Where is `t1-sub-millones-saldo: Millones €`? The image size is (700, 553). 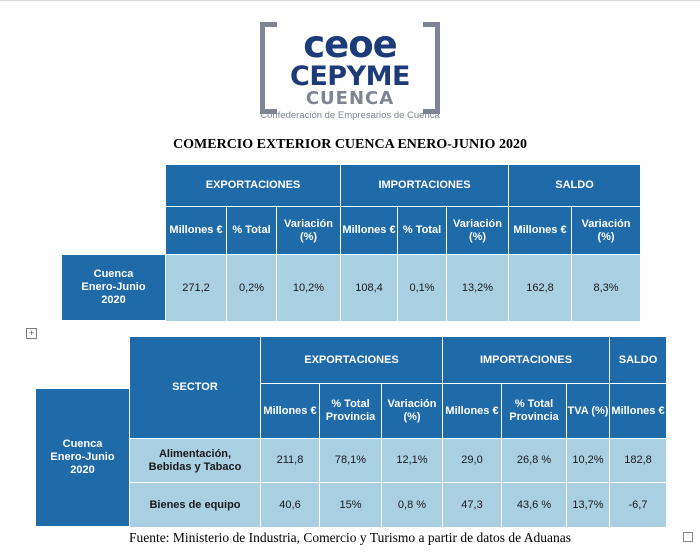 t1-sub-millones-saldo: Millones € is located at coordinates (540, 231).